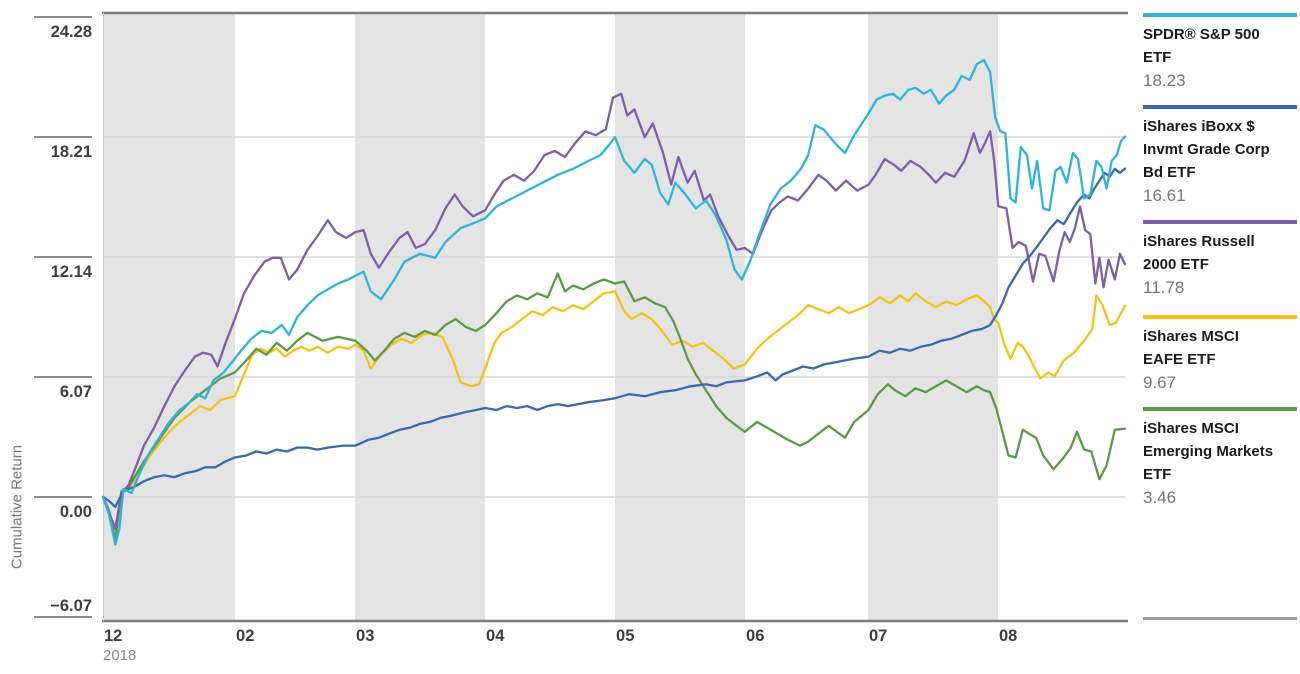 This screenshot has width=1300, height=674. What do you see at coordinates (1201, 46) in the screenshot?
I see `legend-fund-name: SPDR® S&P 500 ETF` at bounding box center [1201, 46].